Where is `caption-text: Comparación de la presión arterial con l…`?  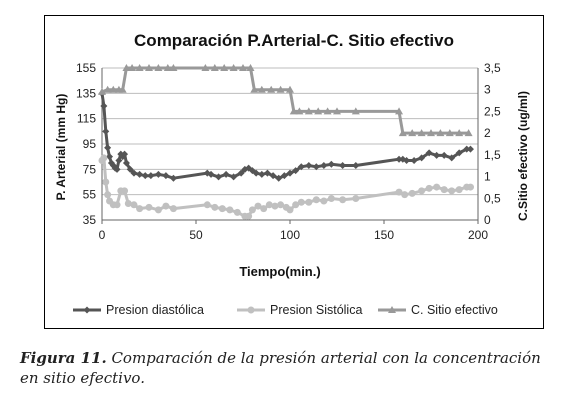 caption-text: Comparación de la presión arterial con l… is located at coordinates (280, 368).